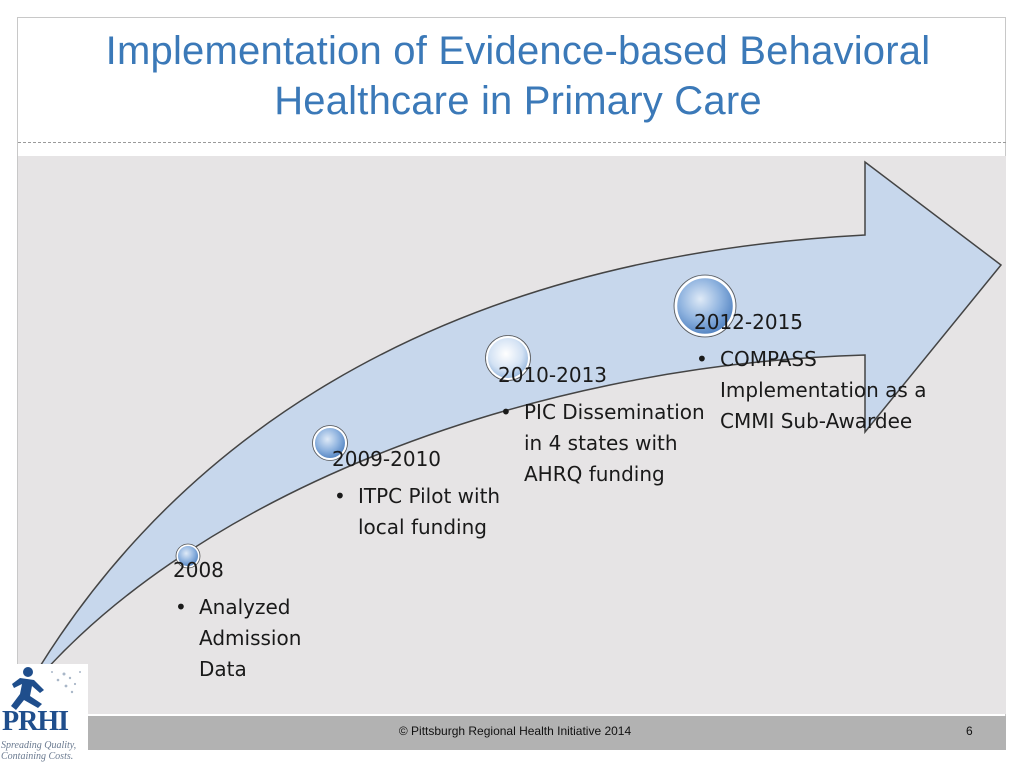 The image size is (1024, 773). I want to click on title-divider, so click(512, 142).